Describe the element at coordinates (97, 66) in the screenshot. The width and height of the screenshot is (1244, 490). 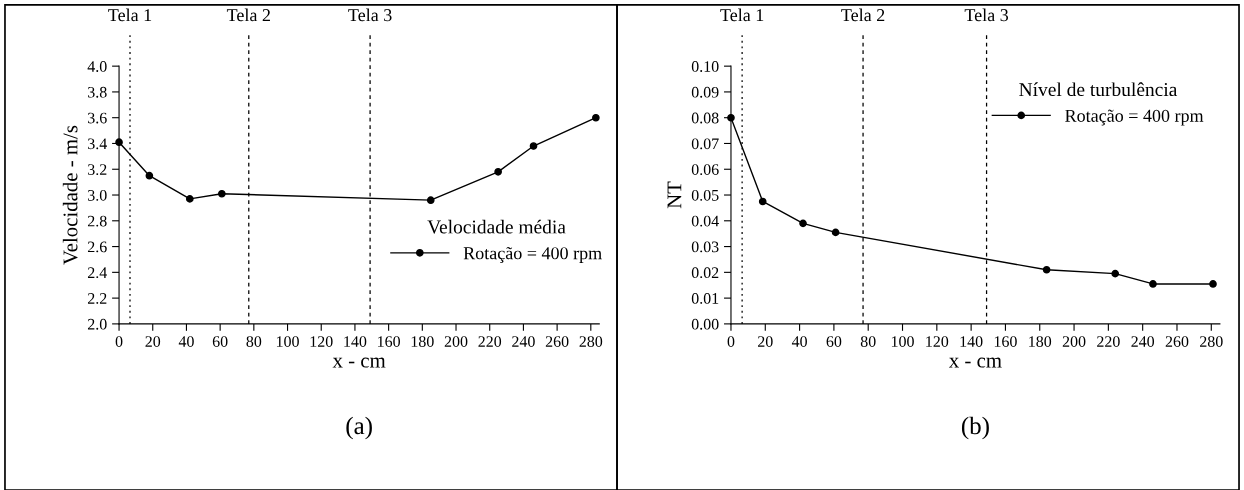
I see `y-tick-label: 4.0` at that location.